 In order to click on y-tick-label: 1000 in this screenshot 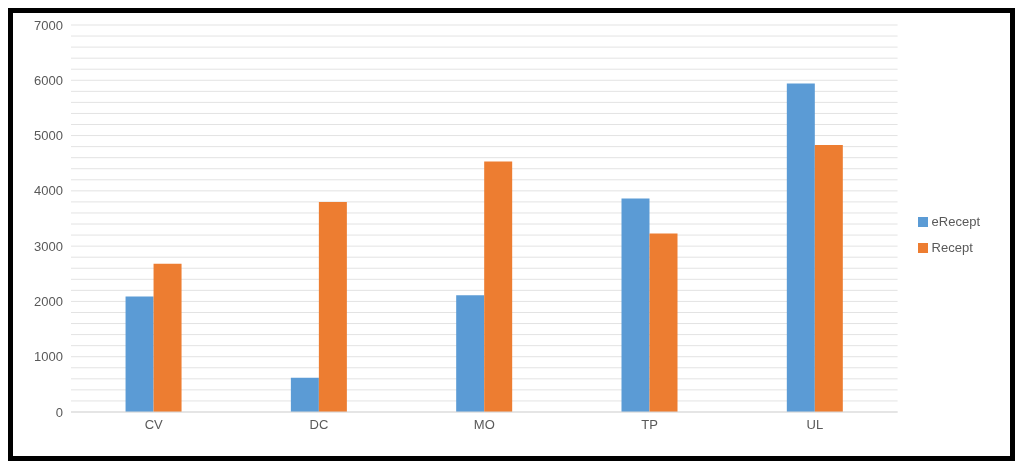, I will do `click(48, 357)`.